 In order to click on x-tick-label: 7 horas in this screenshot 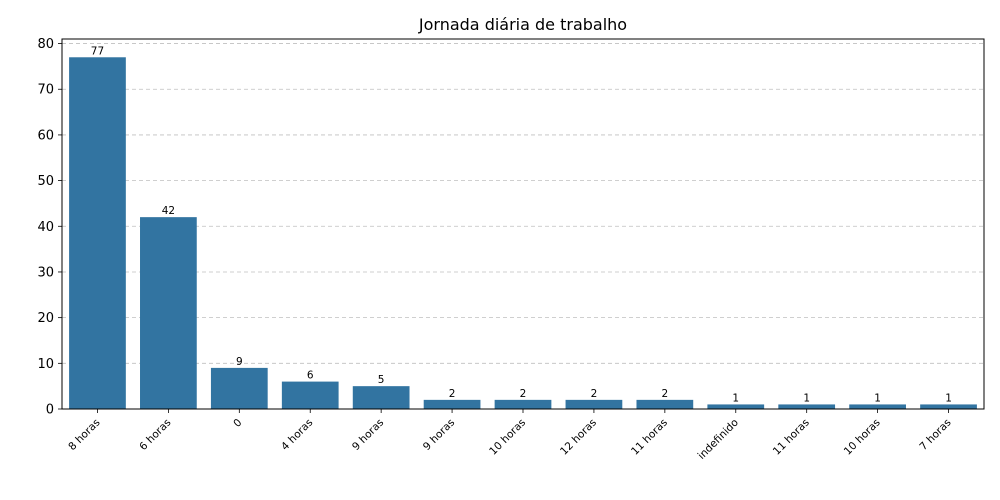, I will do `click(935, 435)`.